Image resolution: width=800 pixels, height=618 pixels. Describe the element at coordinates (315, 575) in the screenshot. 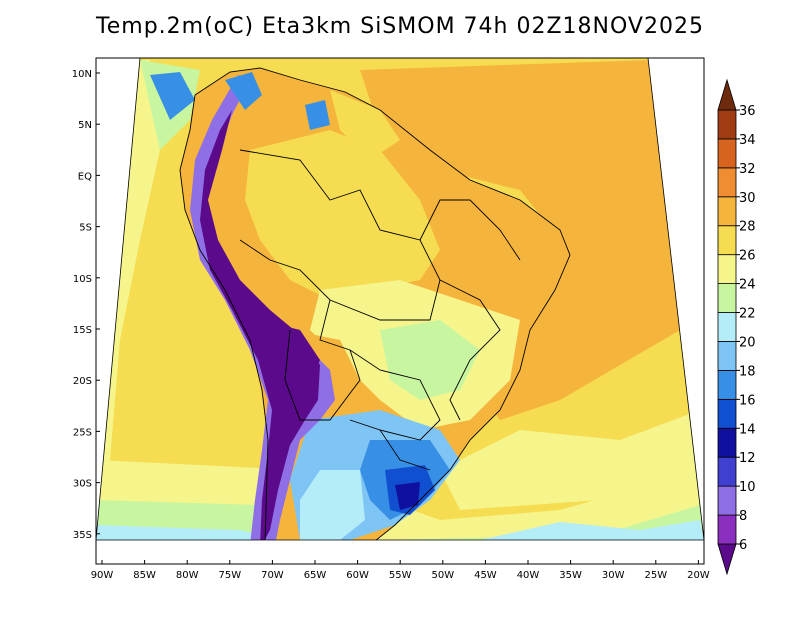

I see `lon-tick-label: 65W` at that location.